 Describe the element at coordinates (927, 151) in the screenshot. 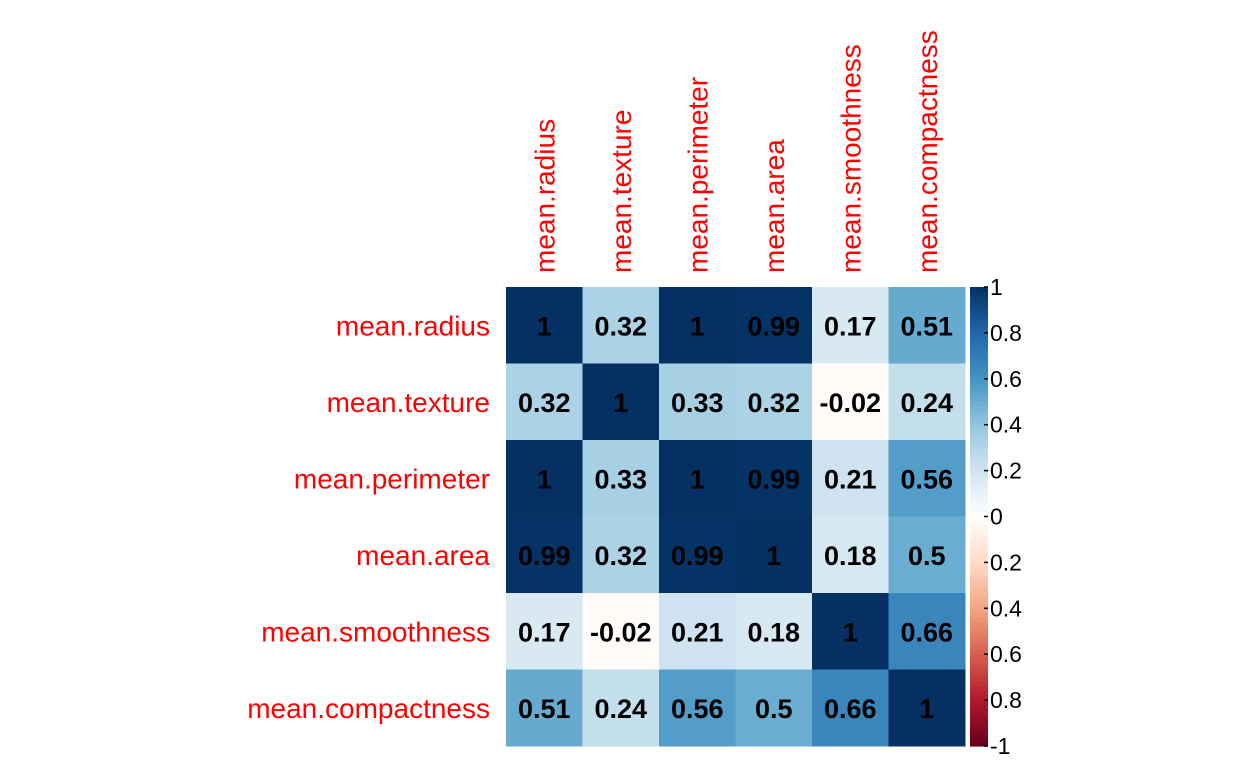

I see `column-label: mean.compactness` at that location.